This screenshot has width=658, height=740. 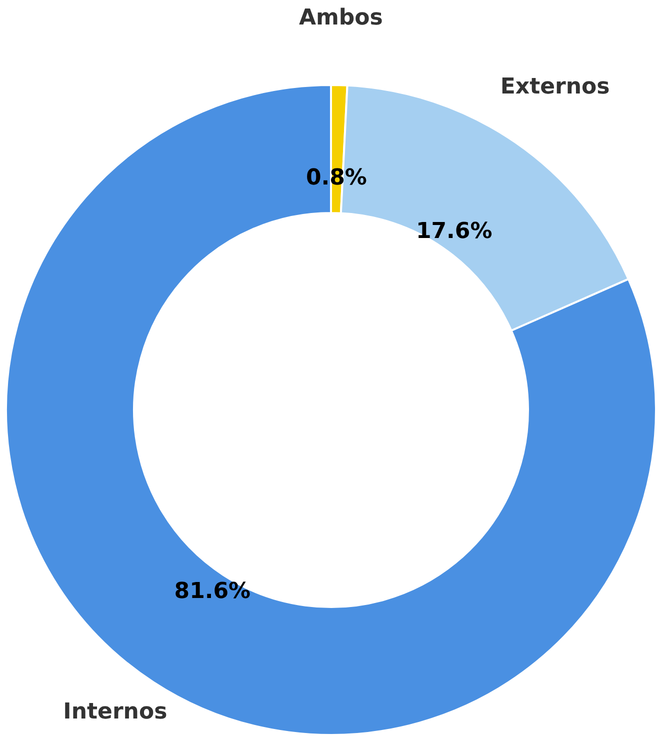 I want to click on data-label: 17.6%, so click(x=454, y=231).